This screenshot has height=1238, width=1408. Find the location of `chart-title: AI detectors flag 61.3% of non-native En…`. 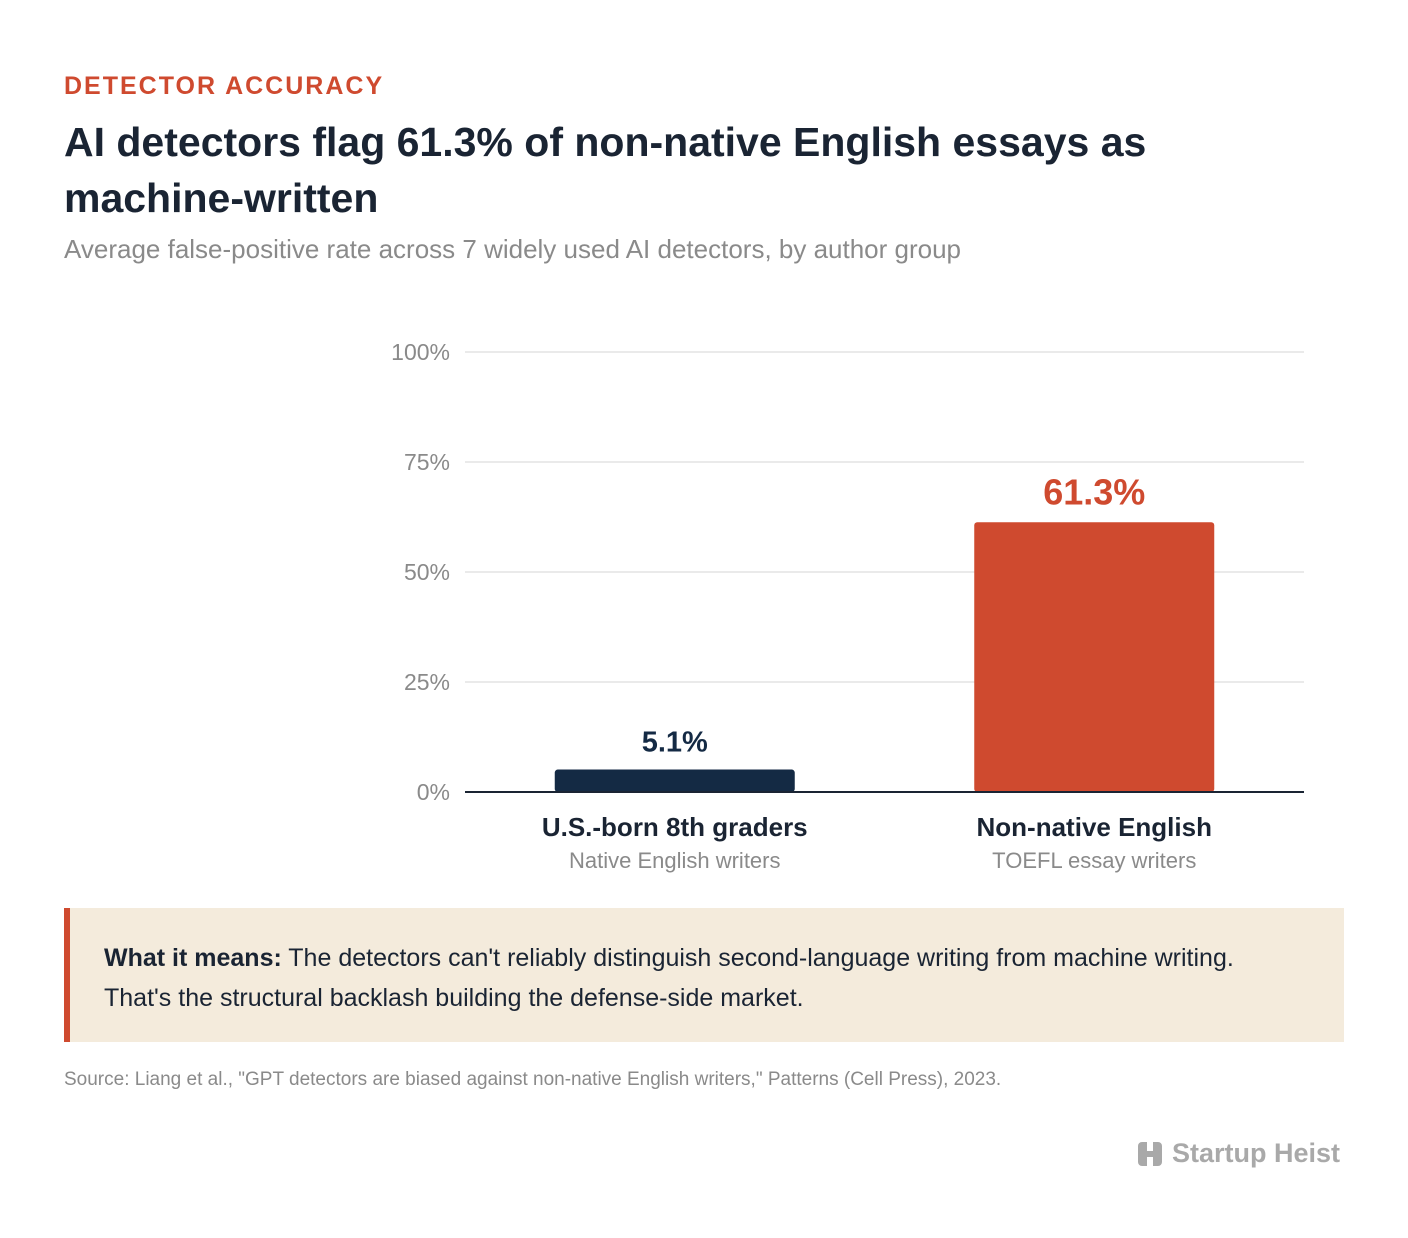

chart-title: AI detectors flag 61.3% of non-native En… is located at coordinates (605, 170).